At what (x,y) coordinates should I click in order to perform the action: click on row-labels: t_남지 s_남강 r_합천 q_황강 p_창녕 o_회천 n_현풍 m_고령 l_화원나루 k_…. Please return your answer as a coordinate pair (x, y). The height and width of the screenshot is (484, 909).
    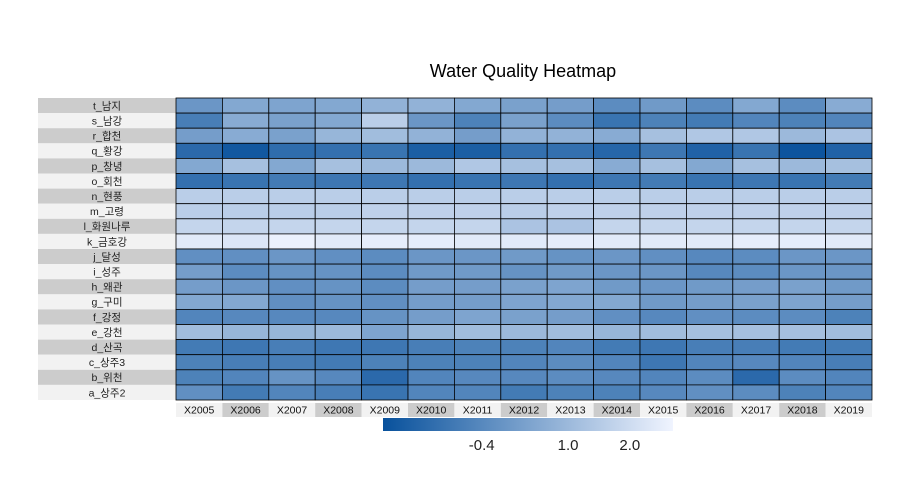
    Looking at the image, I should click on (107, 249).